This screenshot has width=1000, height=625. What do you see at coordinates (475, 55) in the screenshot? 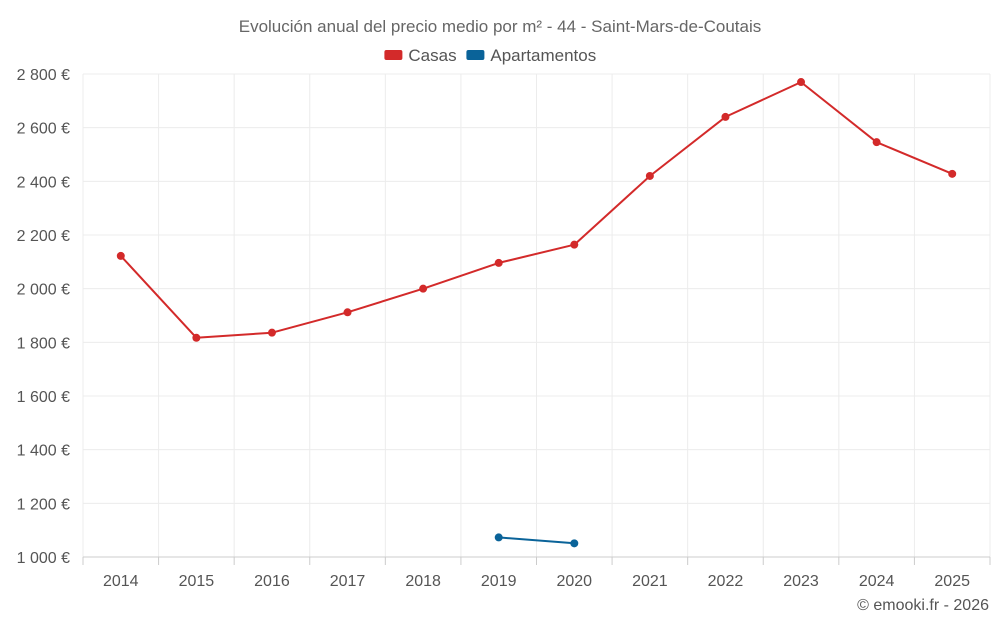
I see `legend-swatch-apartamentos` at bounding box center [475, 55].